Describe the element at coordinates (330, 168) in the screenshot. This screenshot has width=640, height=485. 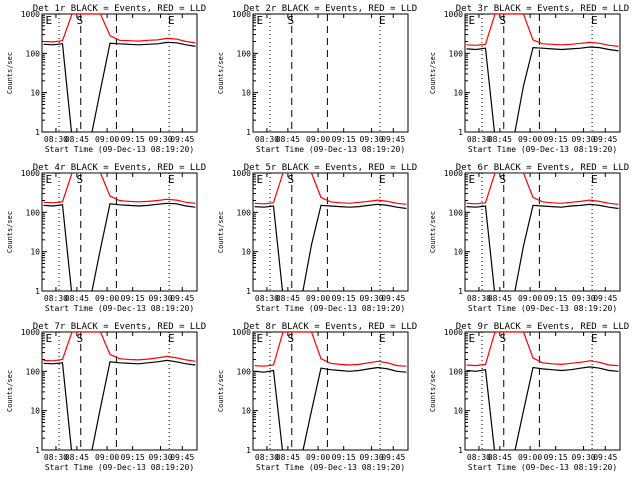
I see `panel-title: Det 5r BLACK = Events, RED = LLD` at that location.